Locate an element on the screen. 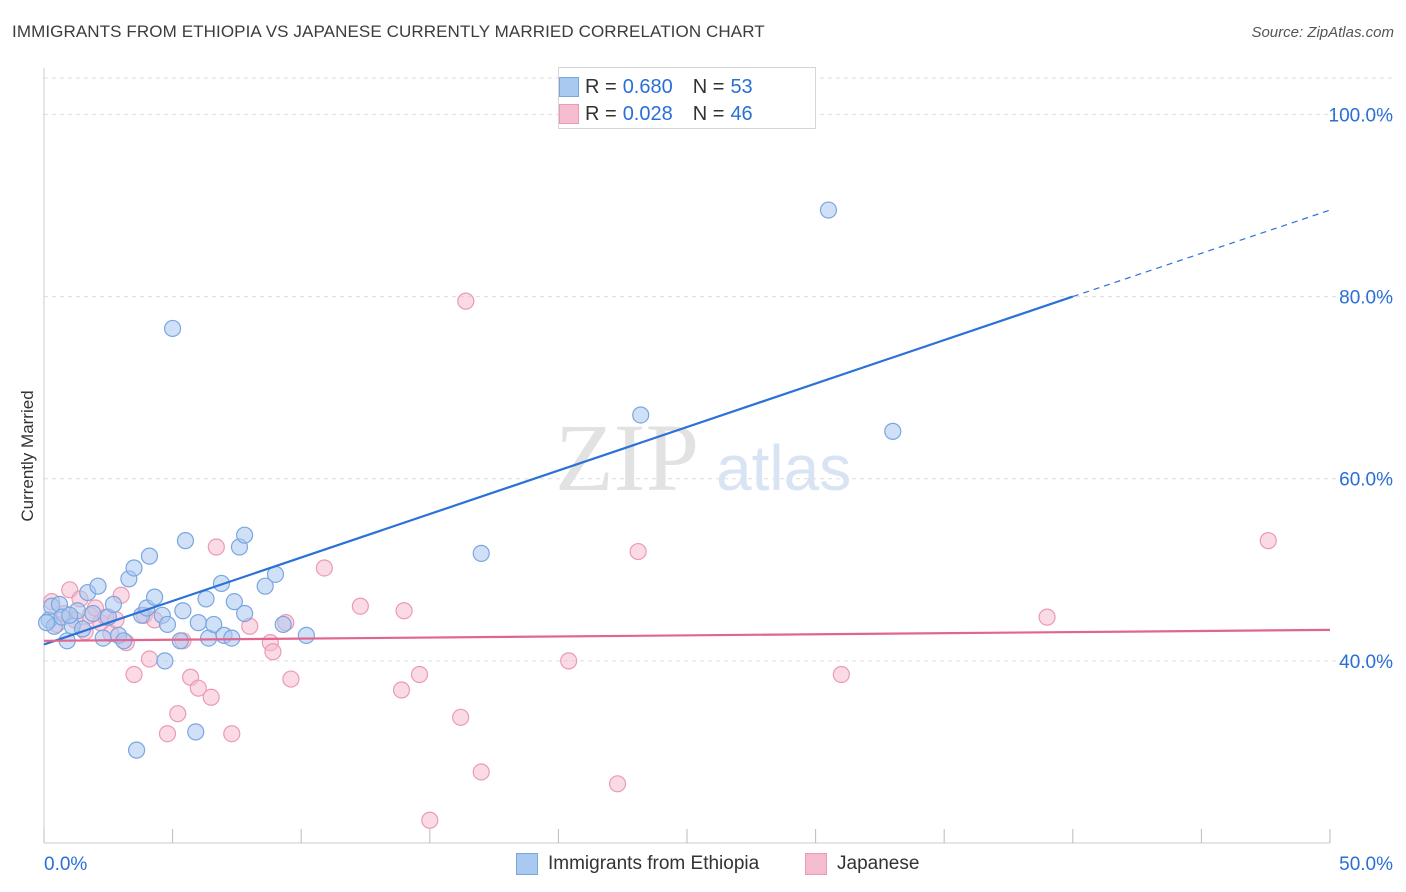 Image resolution: width=1406 pixels, height=892 pixels. legend-n-value: 46 is located at coordinates (741, 113).